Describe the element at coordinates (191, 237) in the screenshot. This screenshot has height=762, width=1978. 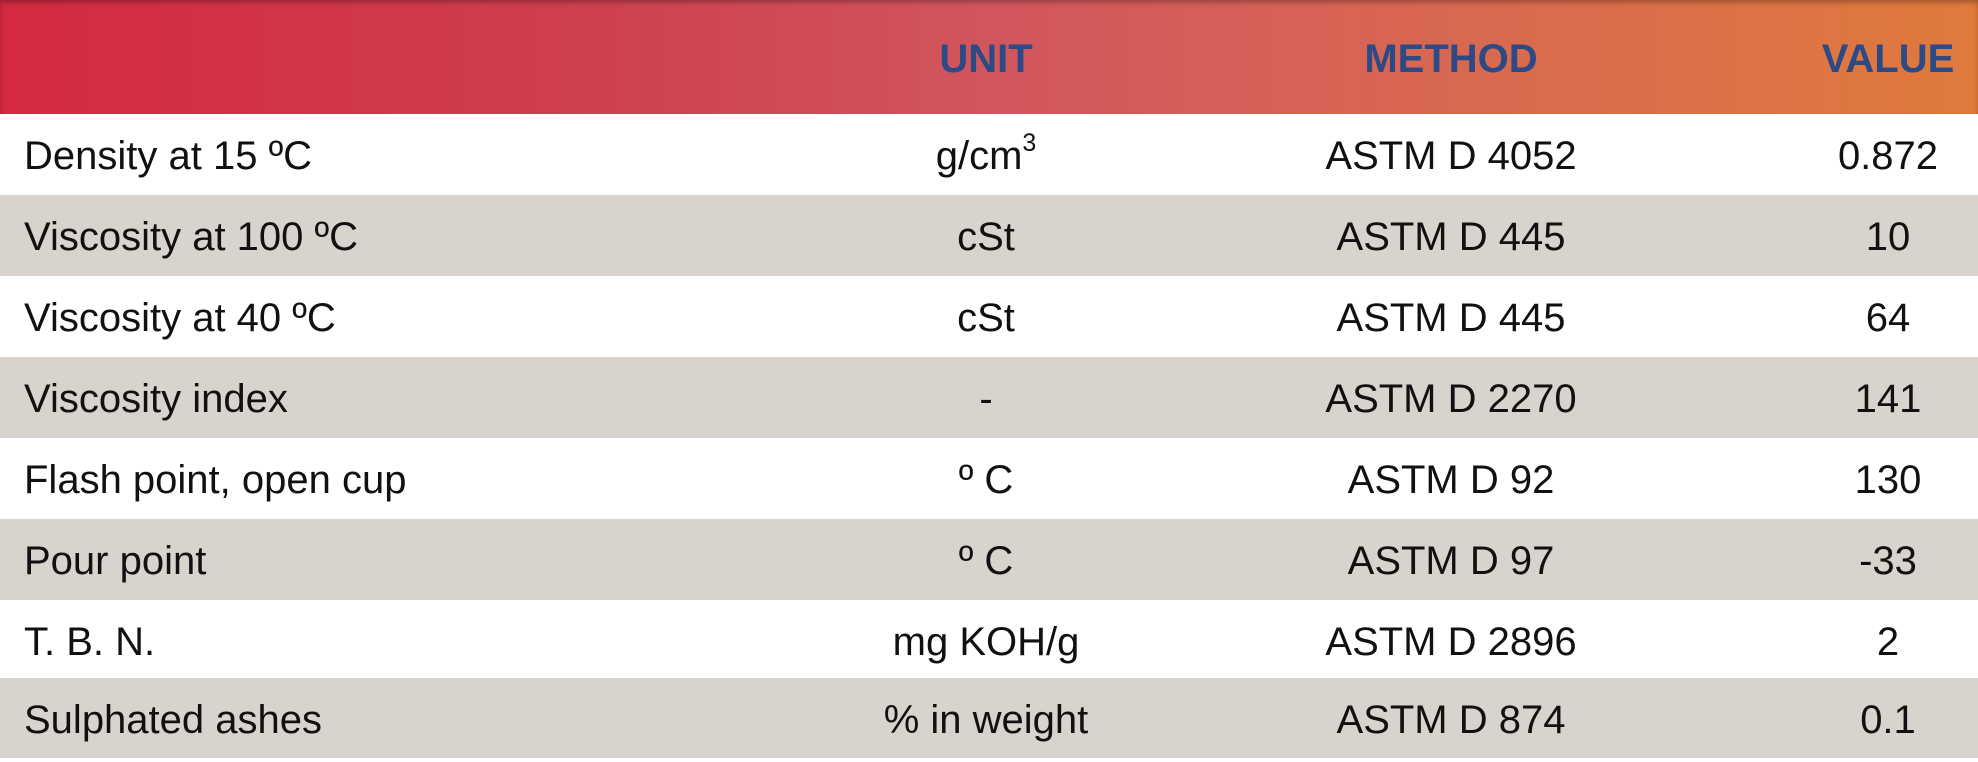
I see `property-name: Viscosity at 100 ºC` at that location.